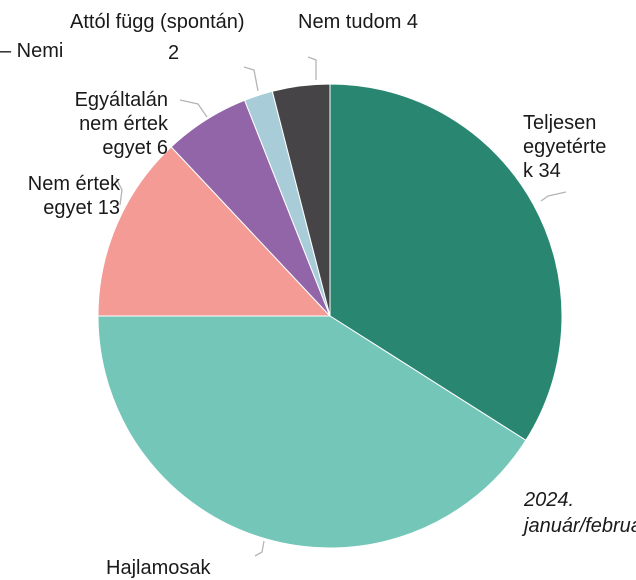 The width and height of the screenshot is (636, 580). What do you see at coordinates (135, 148) in the screenshot?
I see `label-egyaltalan-line-3: egyet 6` at bounding box center [135, 148].